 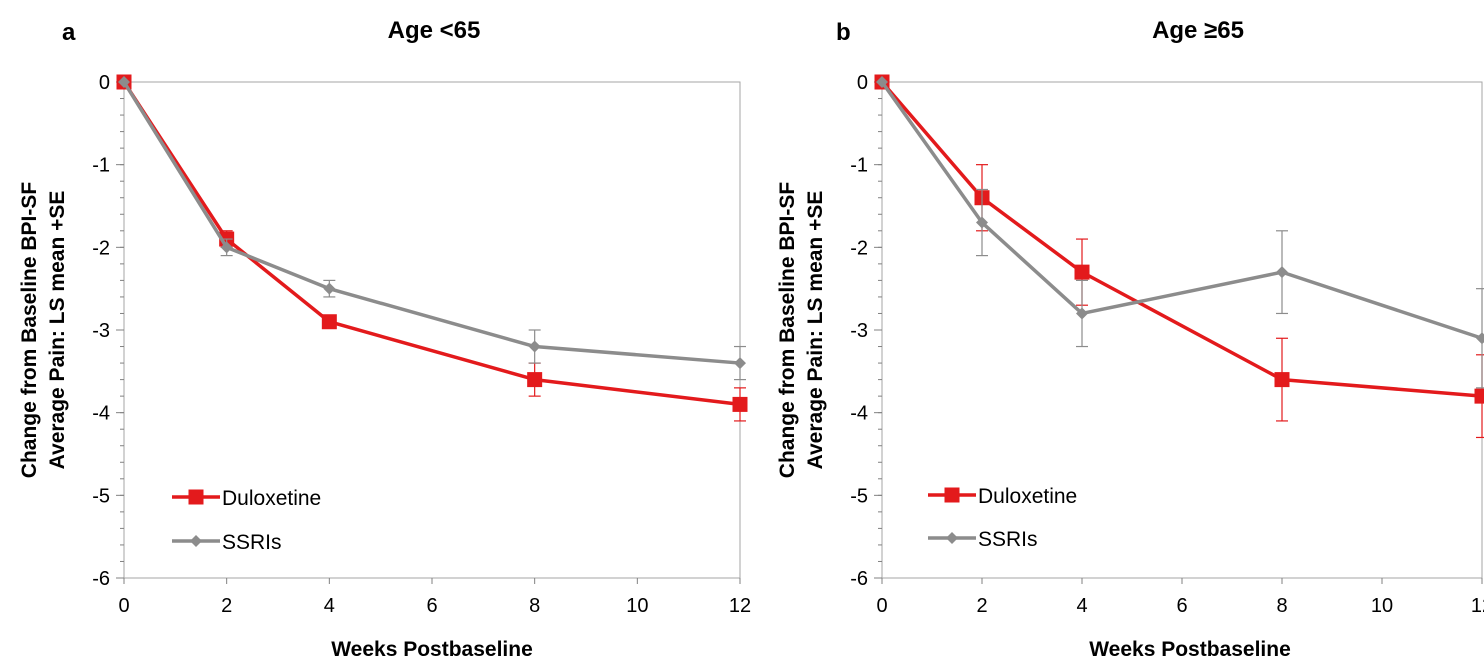 What do you see at coordinates (434, 30) in the screenshot?
I see `chart-title-a: Age <65` at bounding box center [434, 30].